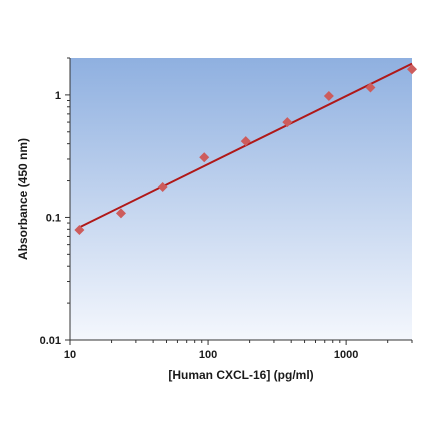 The height and width of the screenshot is (441, 440). Describe the element at coordinates (240, 375) in the screenshot. I see `x-axis-title: [Human CXCL-16] (pg/ml)` at that location.